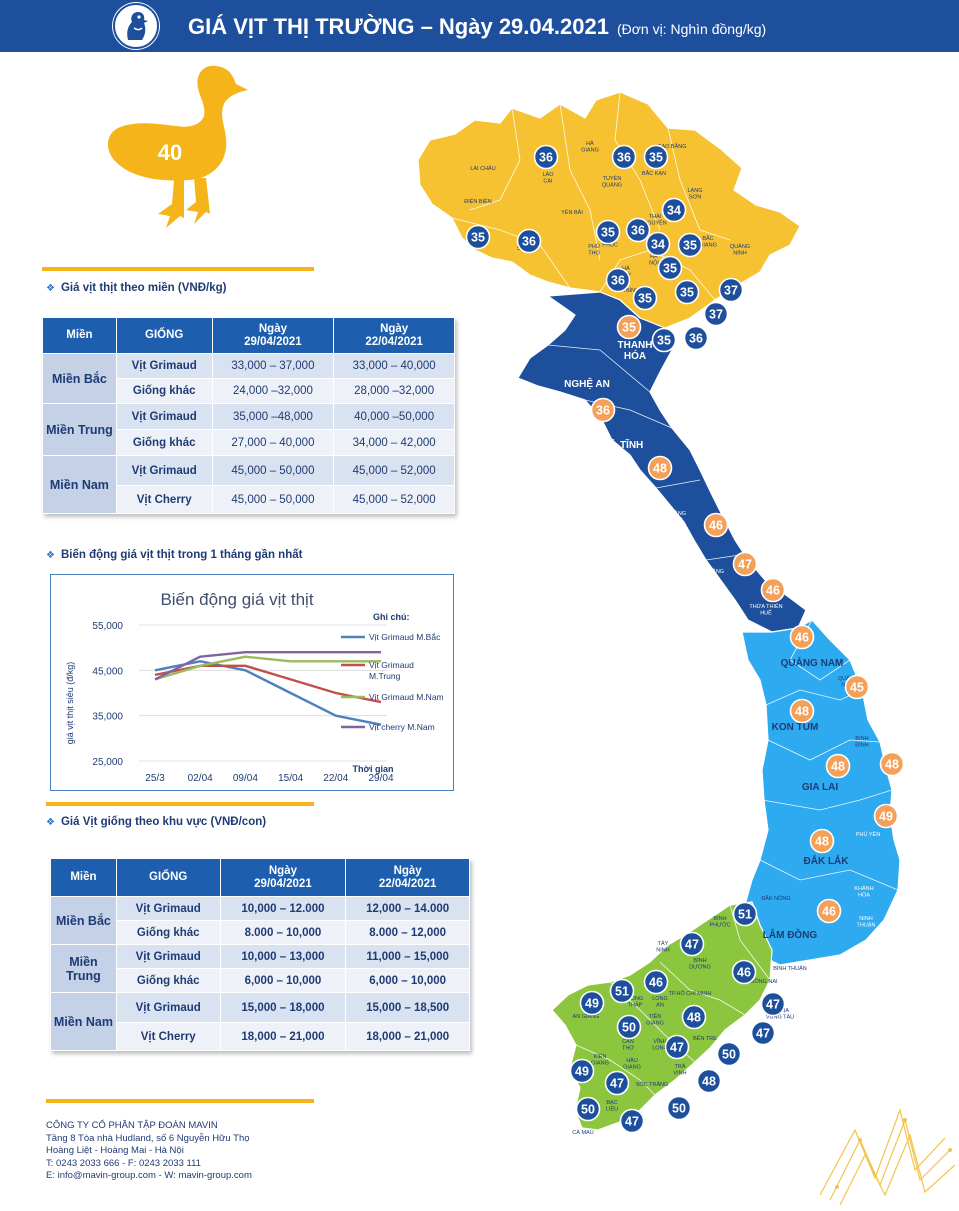  I want to click on region-cell: Miền Bắc, so click(79, 378).